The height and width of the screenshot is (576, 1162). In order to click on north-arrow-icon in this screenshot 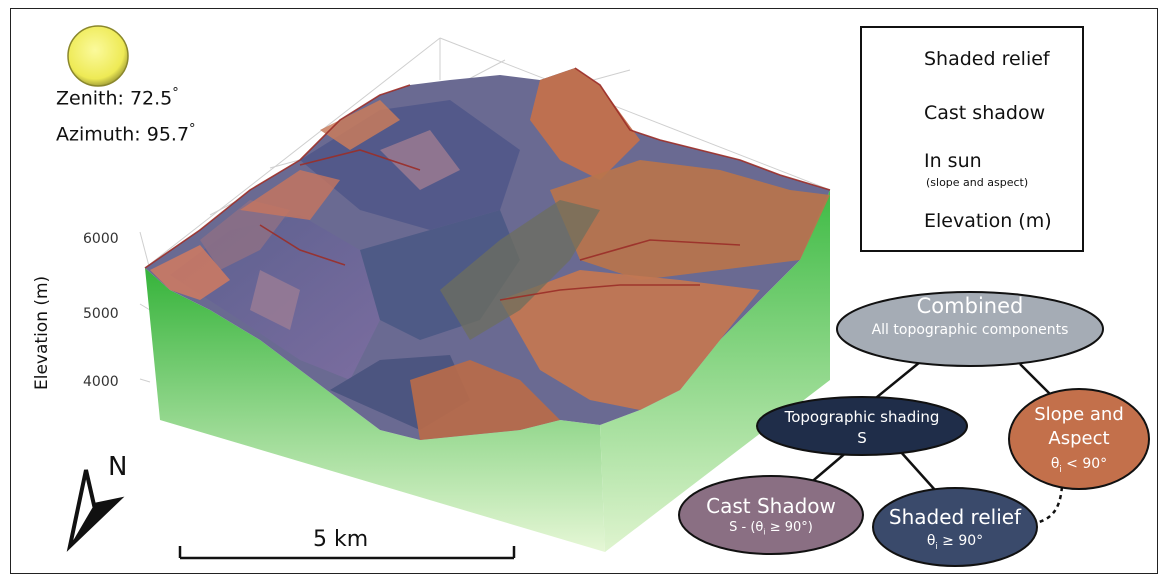, I will do `click(95, 510)`.